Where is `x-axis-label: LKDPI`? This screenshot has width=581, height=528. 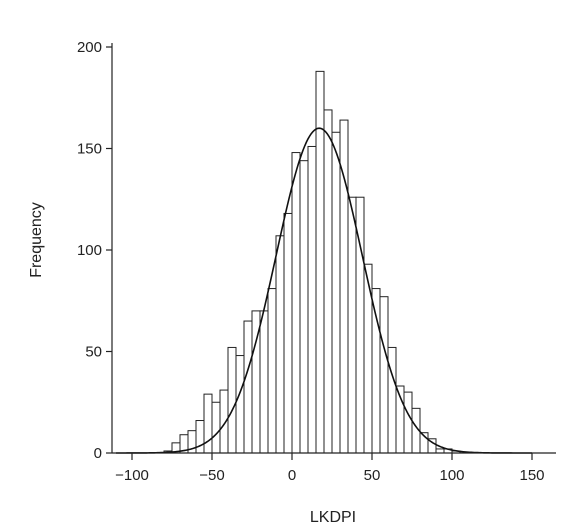 x-axis-label: LKDPI is located at coordinates (333, 517).